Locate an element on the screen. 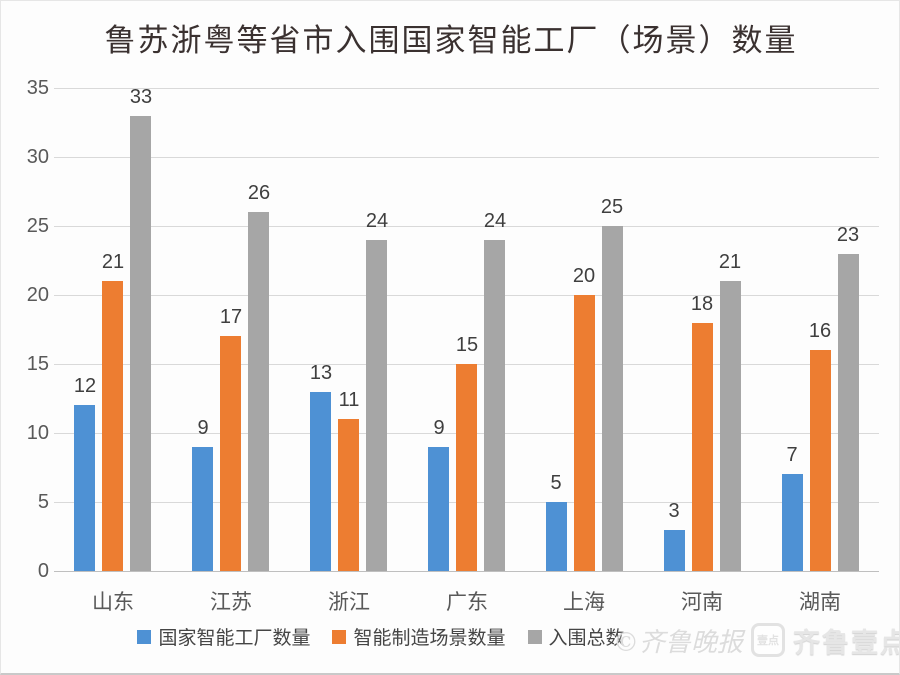 The width and height of the screenshot is (900, 675). y-axis-tick-label: 35 is located at coordinates (37, 88).